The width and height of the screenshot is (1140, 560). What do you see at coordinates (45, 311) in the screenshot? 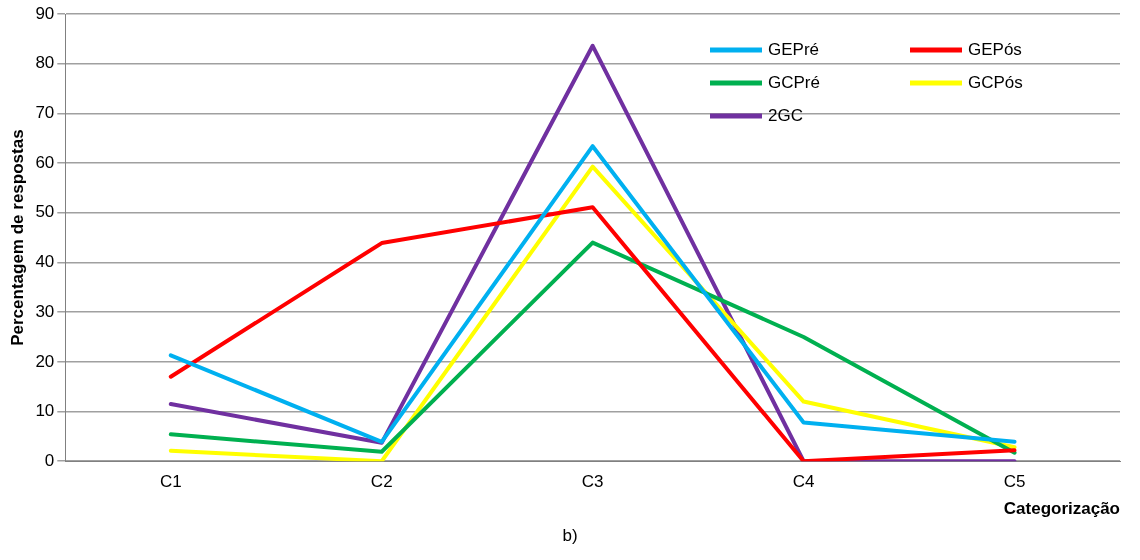
I see `y-tick-label: 30` at bounding box center [45, 311].